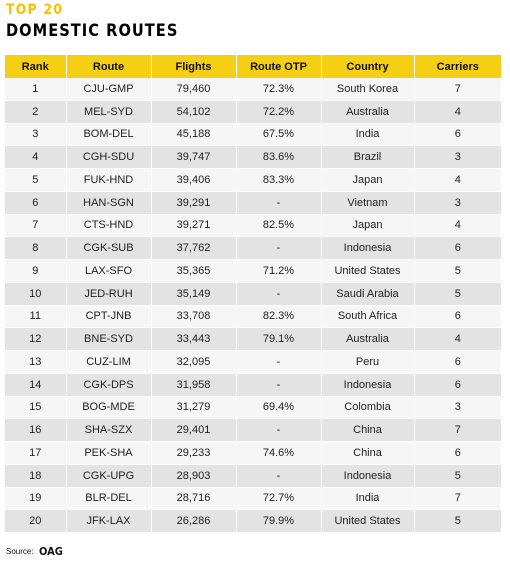 The width and height of the screenshot is (510, 570). What do you see at coordinates (278, 66) in the screenshot?
I see `column-header-route-otp: Route OTP` at bounding box center [278, 66].